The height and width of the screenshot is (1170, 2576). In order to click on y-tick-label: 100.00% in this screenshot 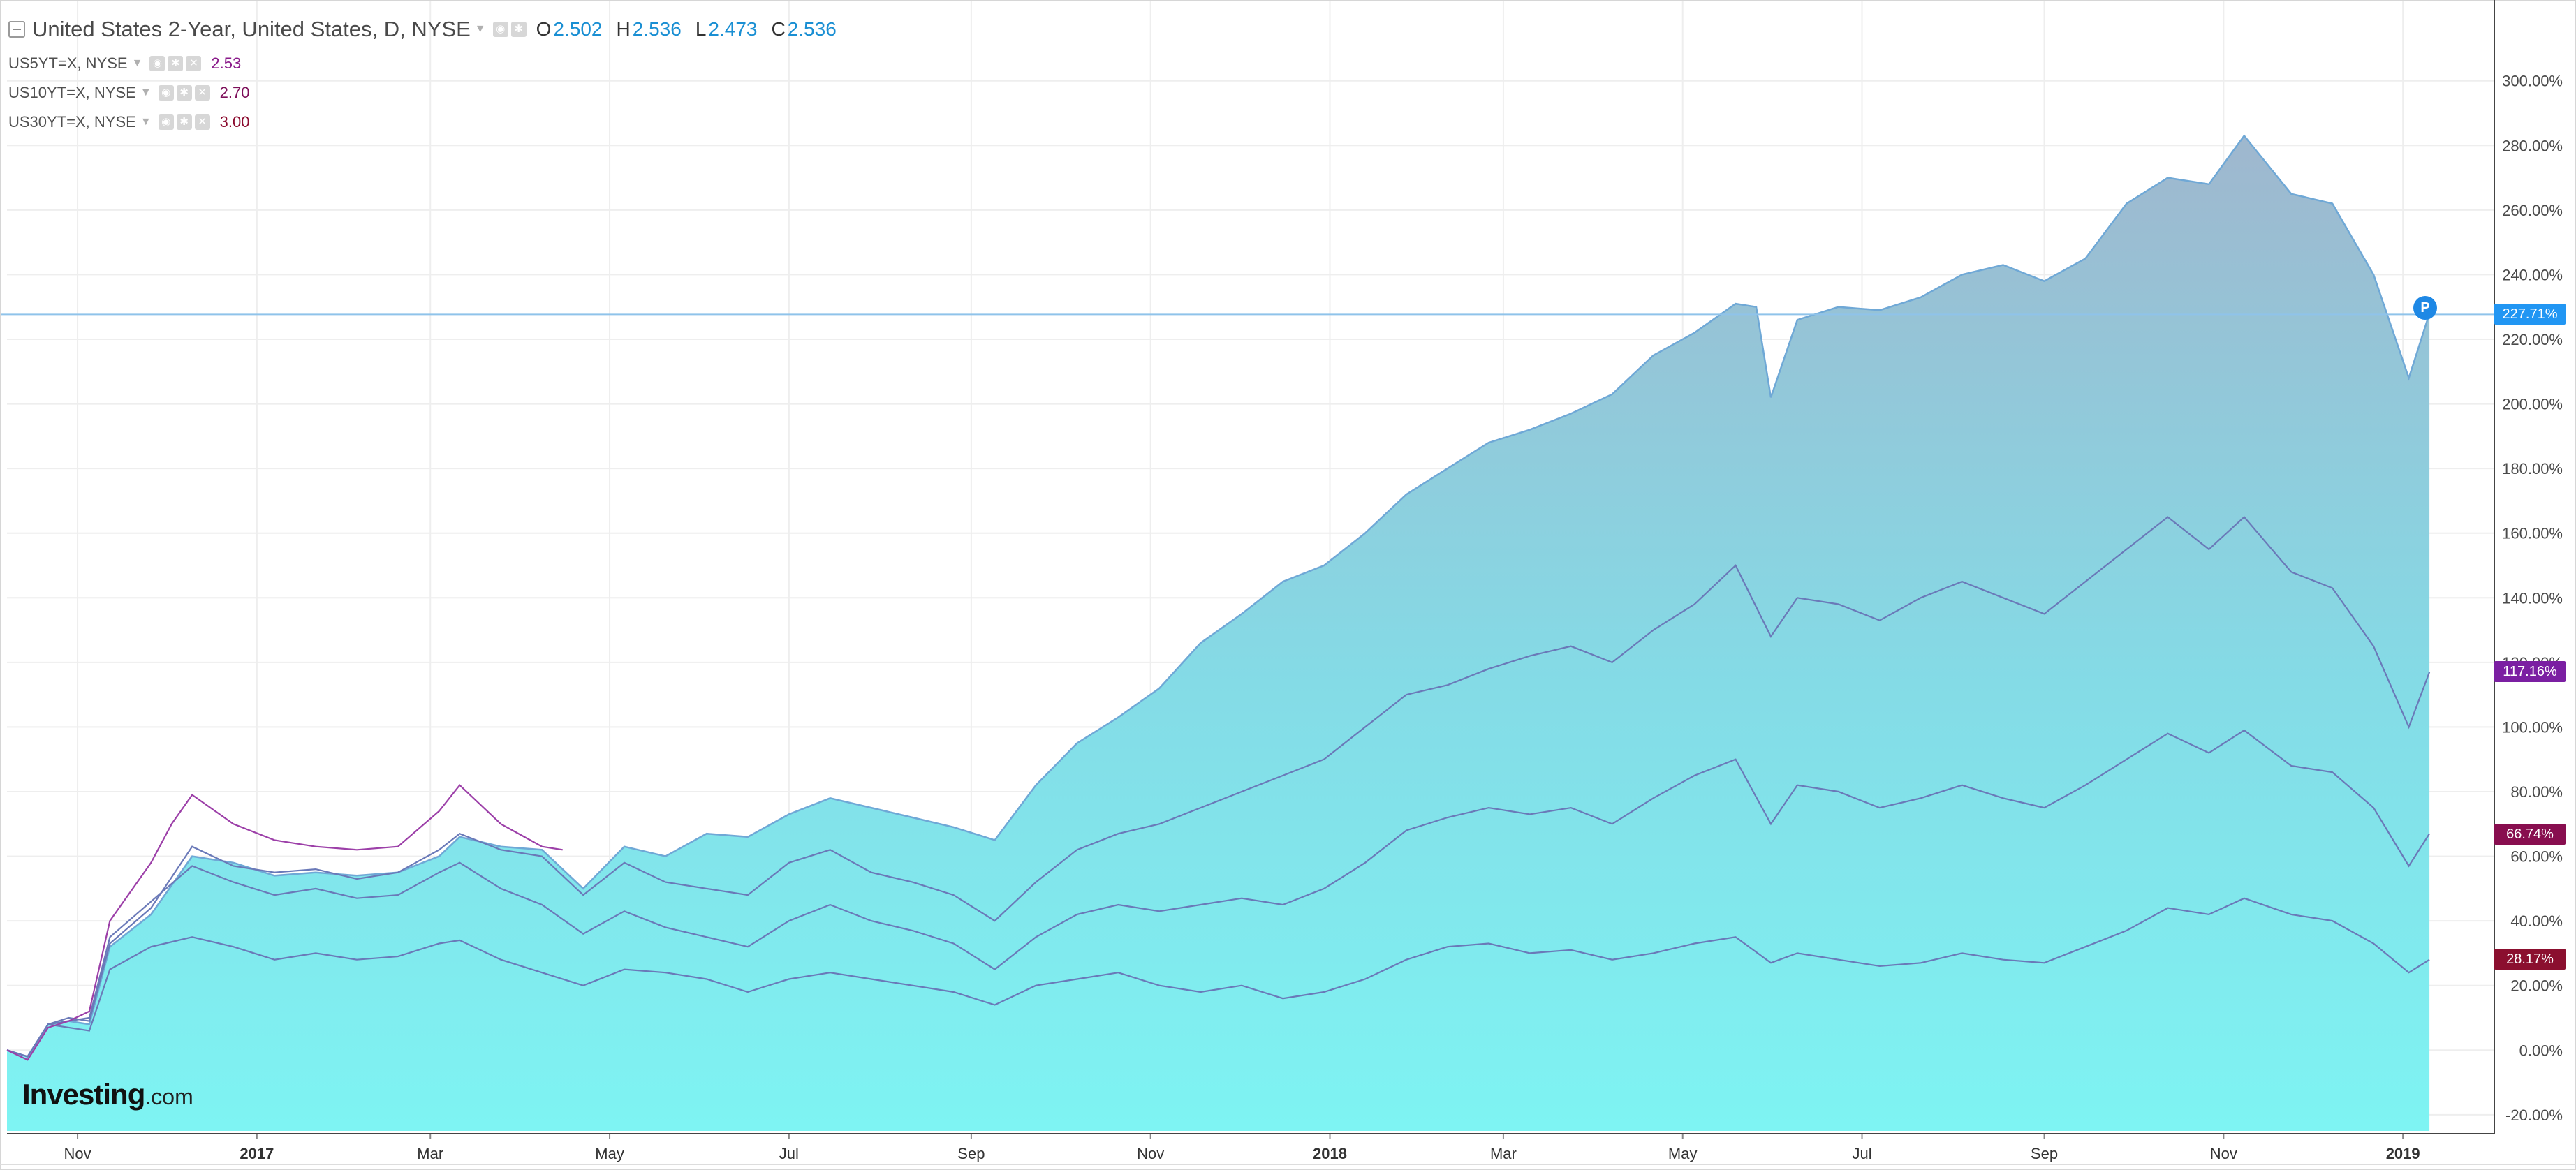, I will do `click(2532, 727)`.